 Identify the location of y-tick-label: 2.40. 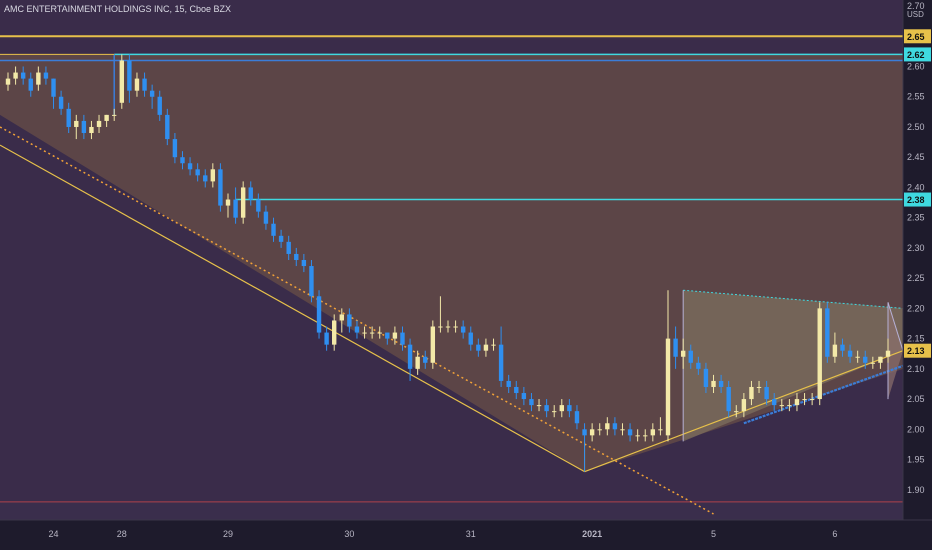
(916, 187).